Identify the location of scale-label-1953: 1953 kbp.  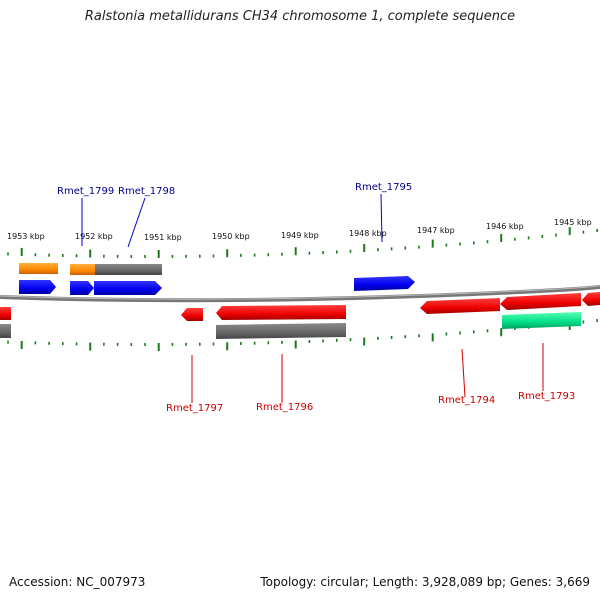
(26, 236).